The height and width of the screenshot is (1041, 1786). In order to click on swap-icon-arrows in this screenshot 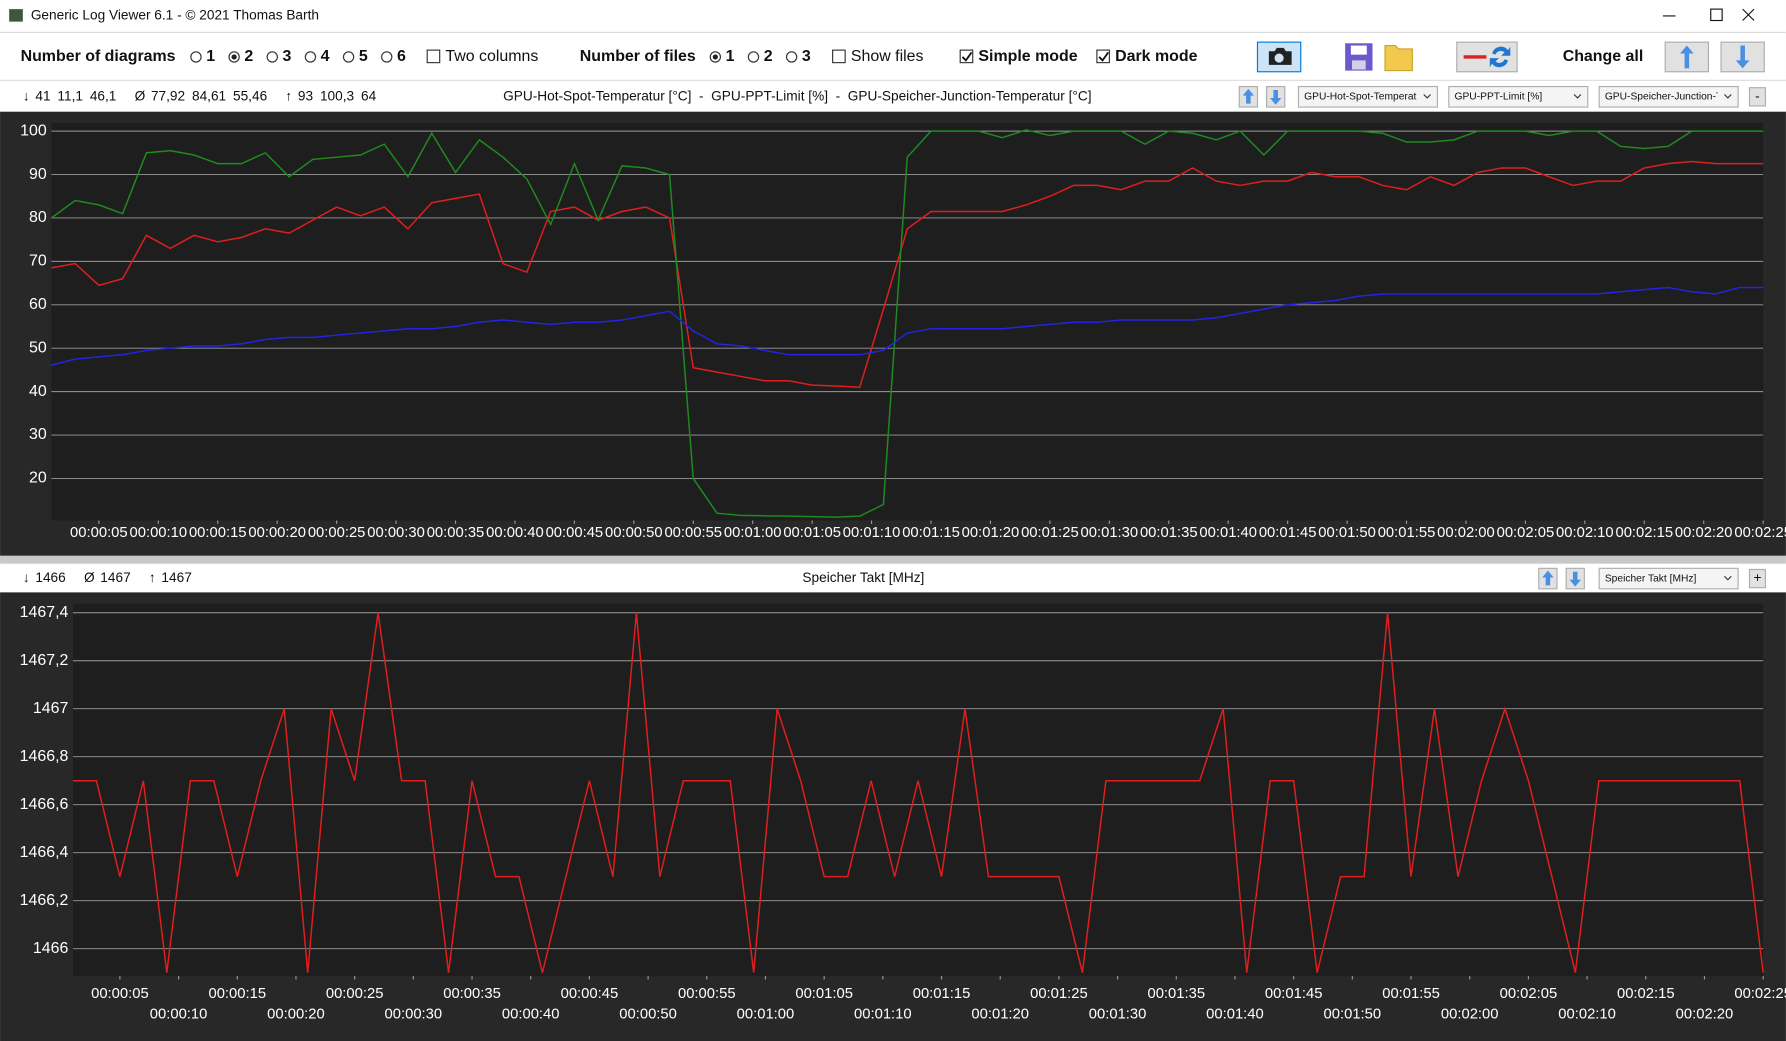, I will do `click(1500, 57)`.